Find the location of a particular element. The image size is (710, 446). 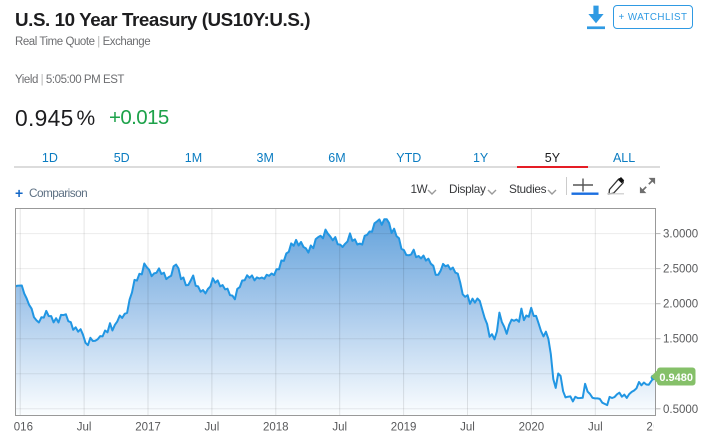

svg-text: 0.5000 is located at coordinates (680, 410).